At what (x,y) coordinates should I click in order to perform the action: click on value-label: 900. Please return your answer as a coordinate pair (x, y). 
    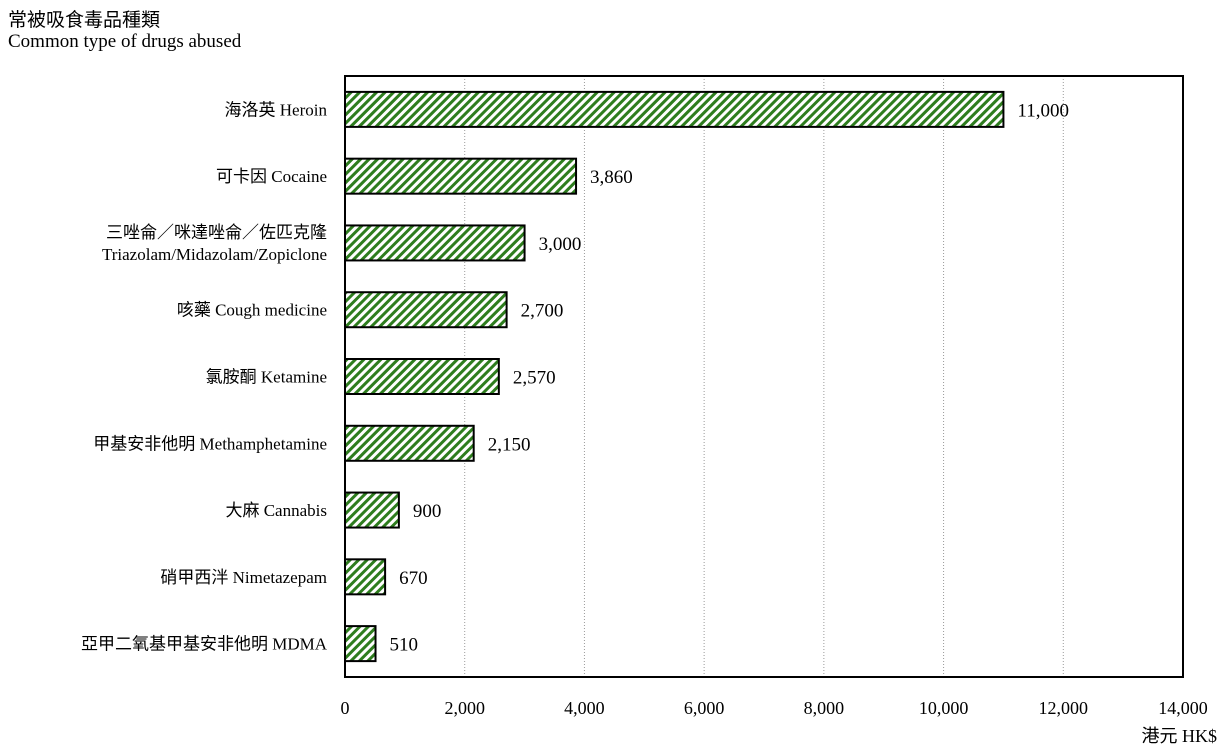
    Looking at the image, I should click on (427, 511).